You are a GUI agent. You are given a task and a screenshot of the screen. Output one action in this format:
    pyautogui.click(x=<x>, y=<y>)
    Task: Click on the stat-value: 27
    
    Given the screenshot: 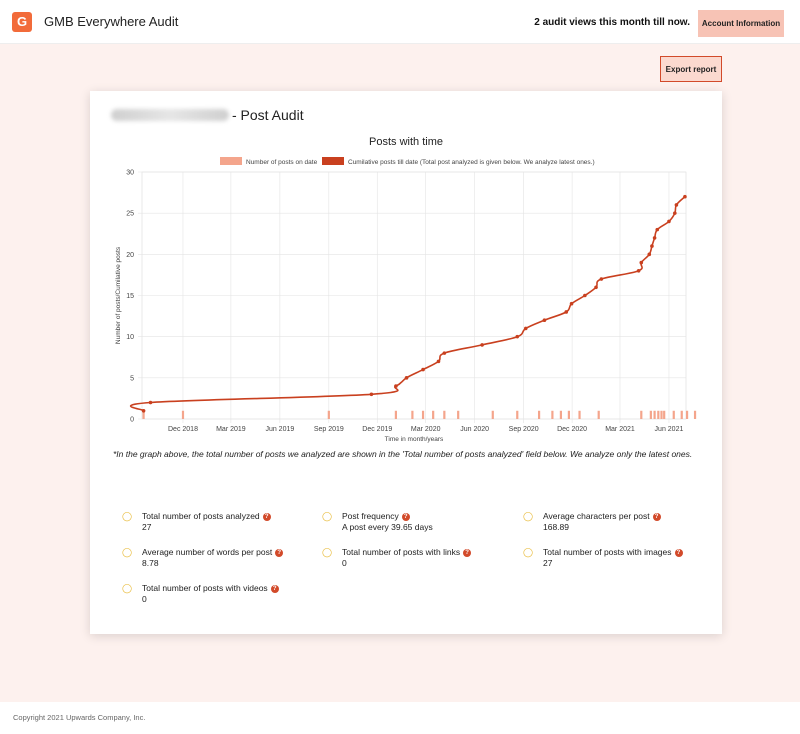 What is the action you would take?
    pyautogui.click(x=548, y=563)
    